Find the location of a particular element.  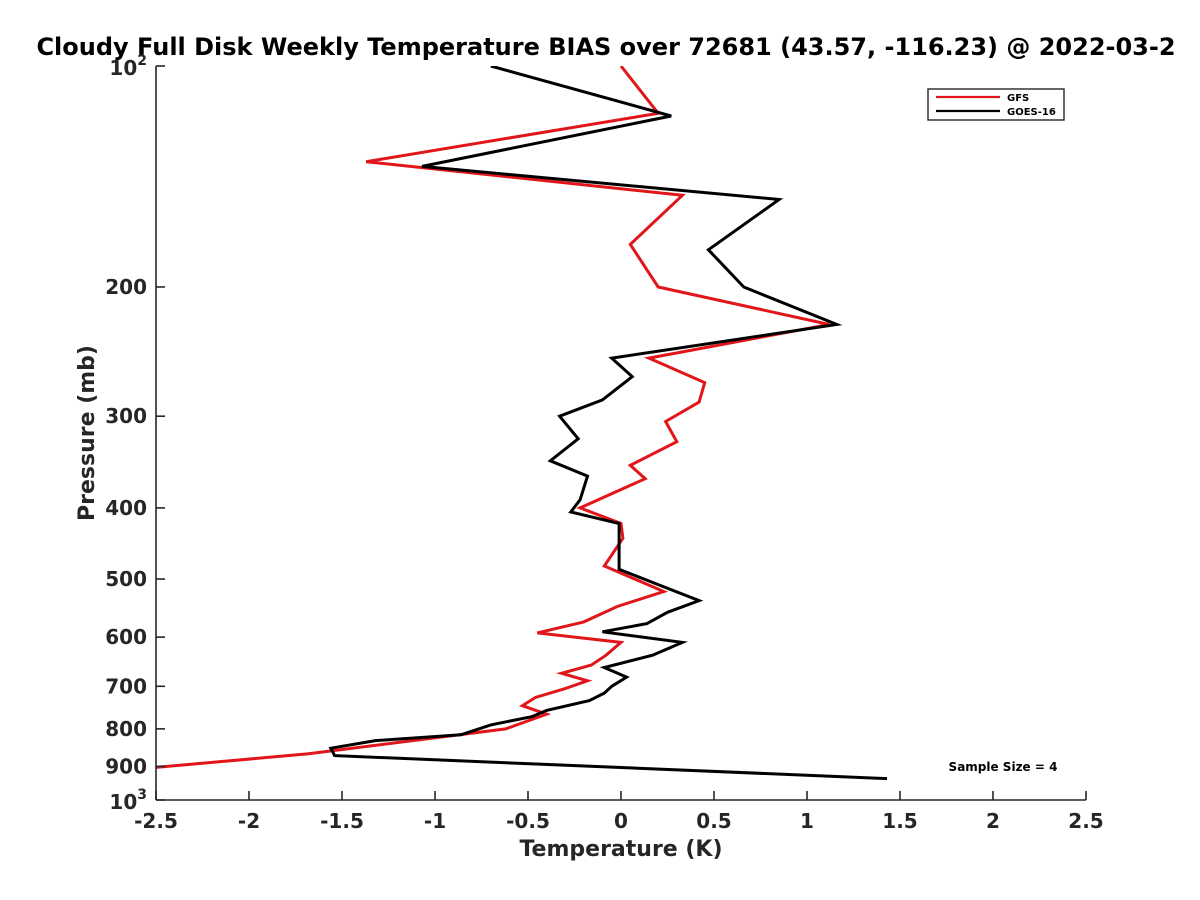

legend-label-goes16: GOES-16 is located at coordinates (1031, 112).